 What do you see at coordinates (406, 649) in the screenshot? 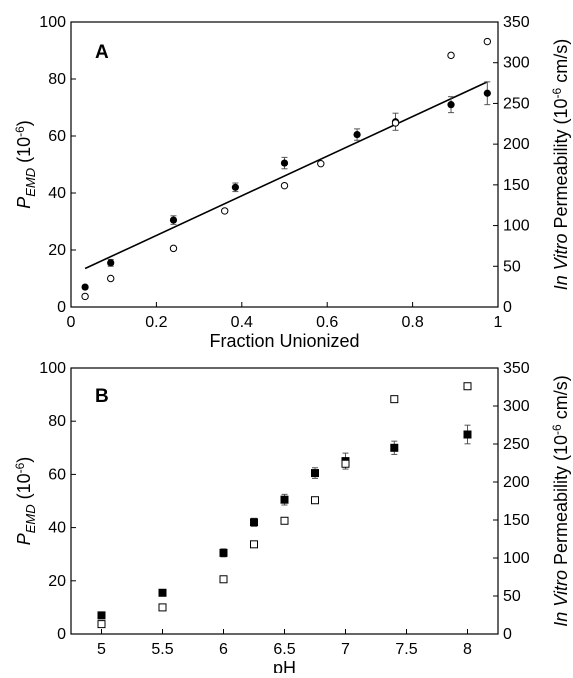
I see `x-tick-label: 7.5` at bounding box center [406, 649].